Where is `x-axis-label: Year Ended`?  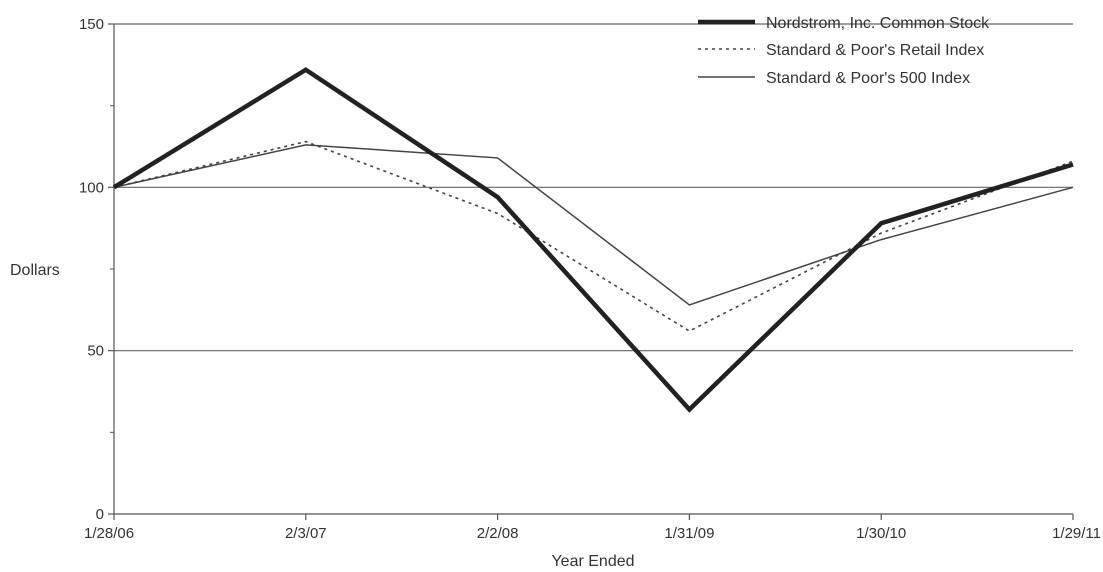
x-axis-label: Year Ended is located at coordinates (592, 561).